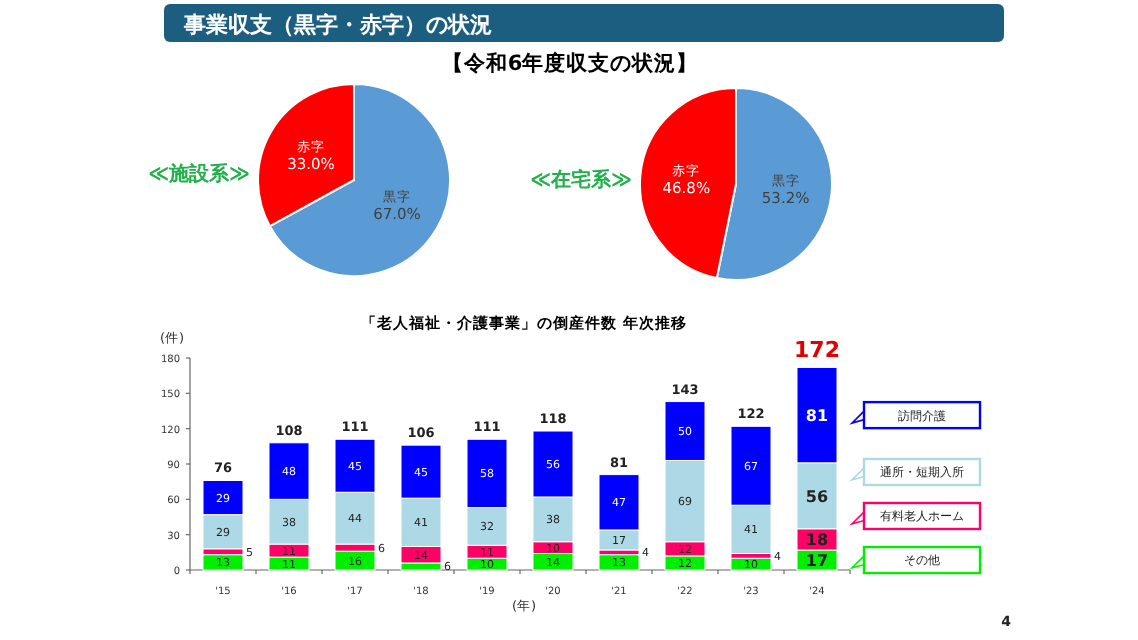  I want to click on data-label: 17, so click(817, 560).